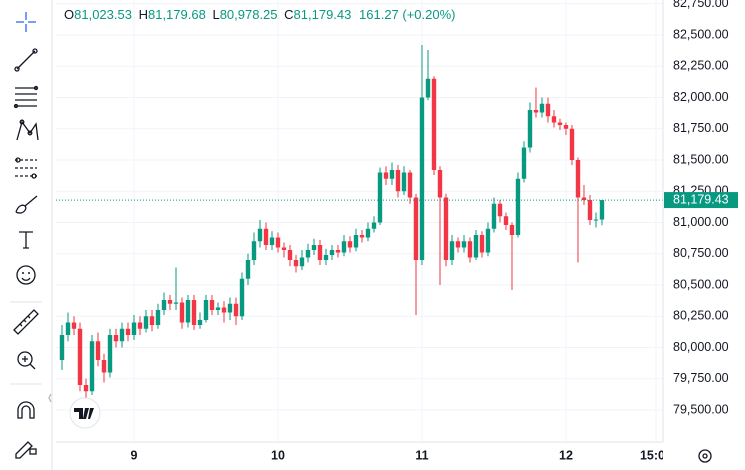 The image size is (745, 470). Describe the element at coordinates (26, 322) in the screenshot. I see `ruler-tool` at that location.